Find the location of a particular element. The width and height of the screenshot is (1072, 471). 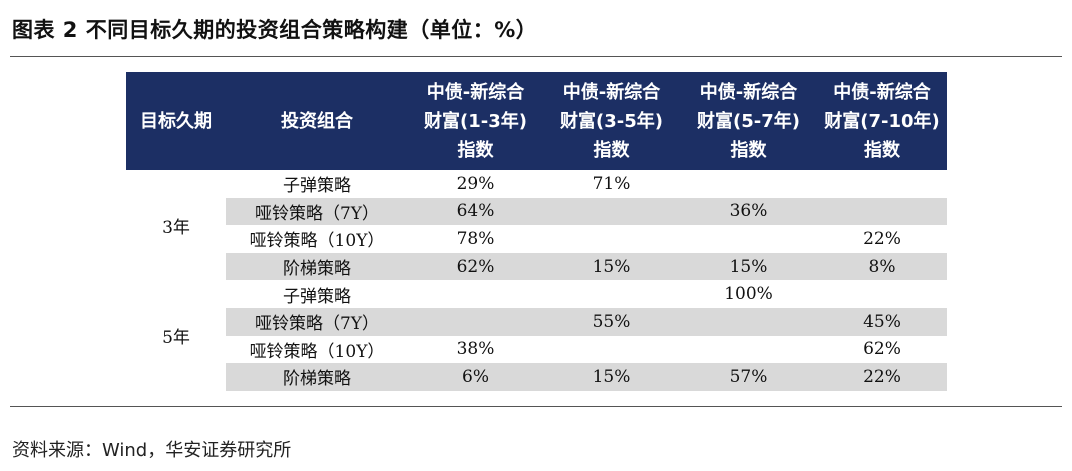

table-row: 哑铃策略（7Y） 55% 45% is located at coordinates (536, 321).